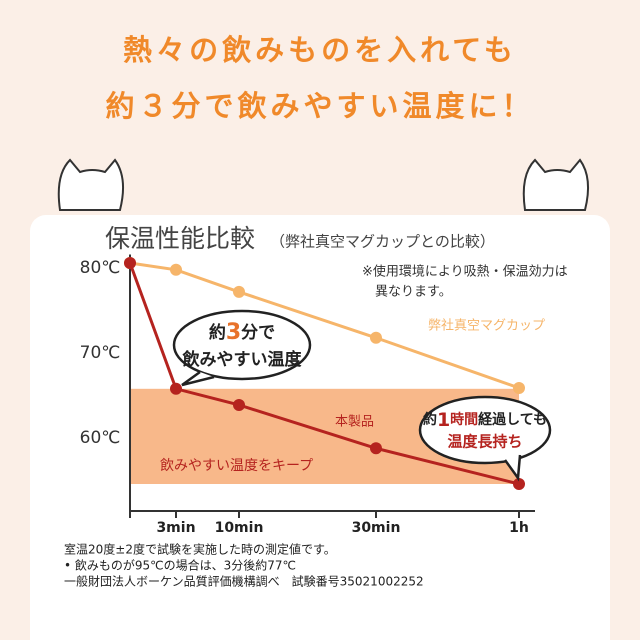 The image size is (640, 640). I want to click on footnote: • 飲みものが95℃の場合は、3分後約77℃, so click(180, 565).